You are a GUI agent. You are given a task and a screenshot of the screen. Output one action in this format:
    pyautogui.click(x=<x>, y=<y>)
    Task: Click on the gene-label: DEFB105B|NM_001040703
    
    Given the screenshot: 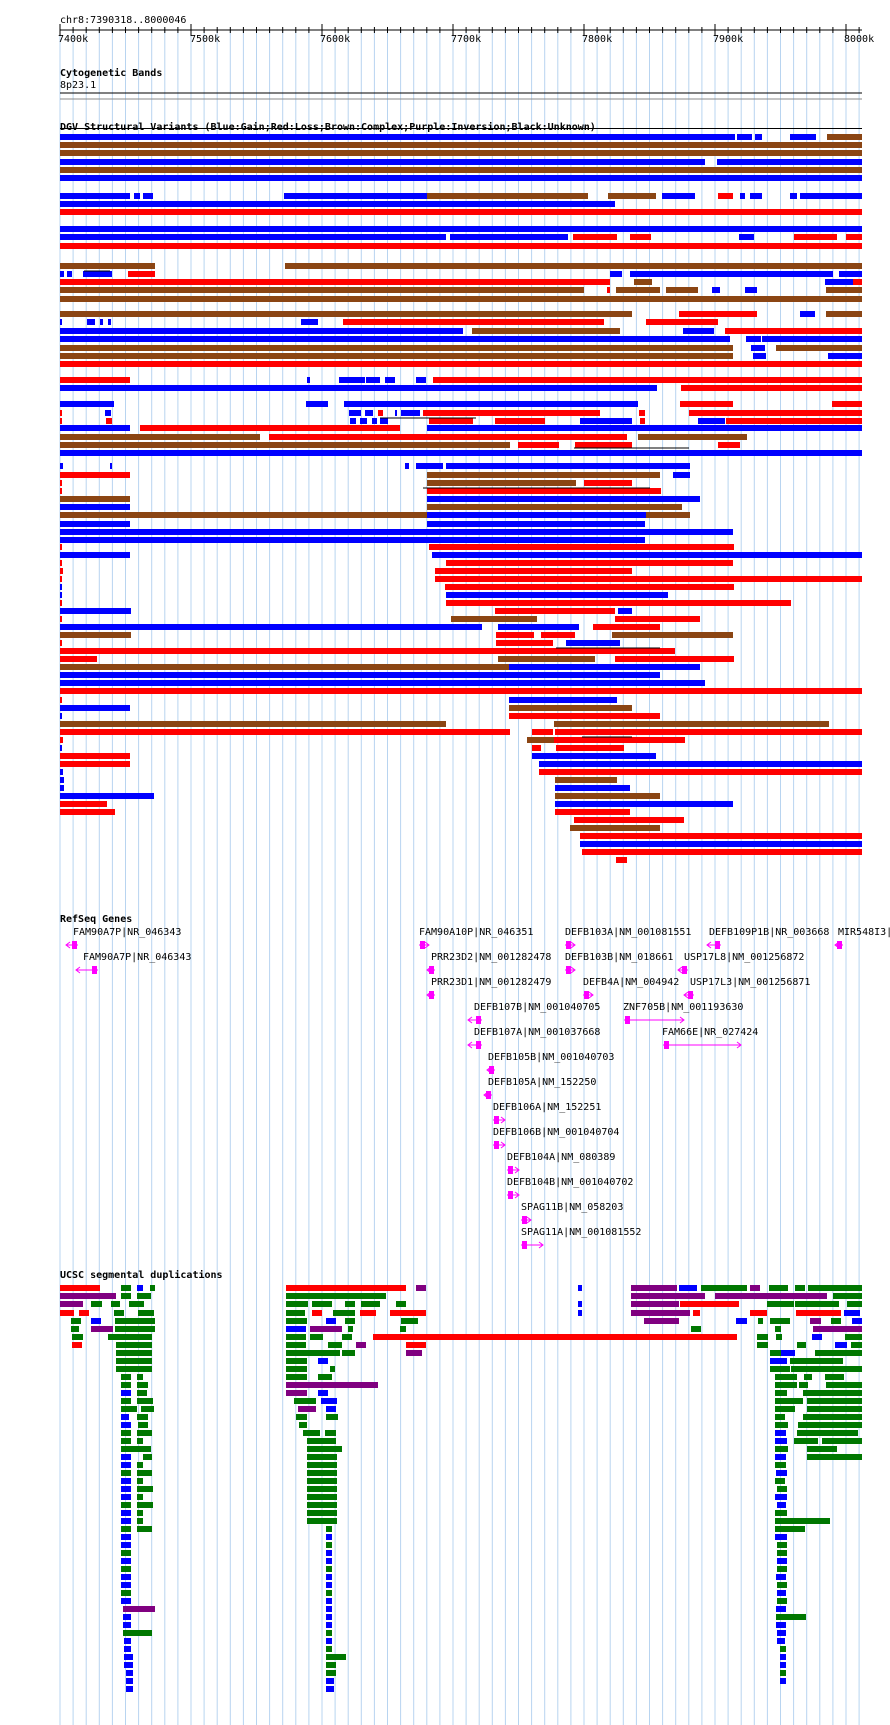 What is the action you would take?
    pyautogui.click(x=551, y=1057)
    